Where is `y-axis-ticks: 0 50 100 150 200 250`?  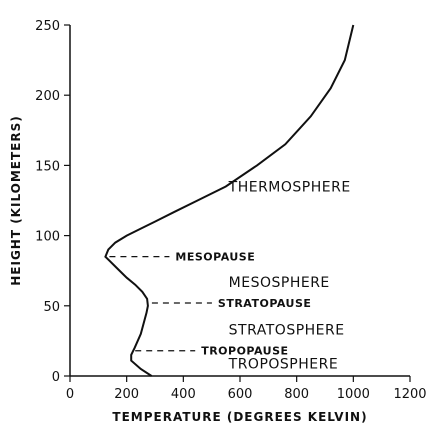 y-axis-ticks: 0 50 100 150 200 250 is located at coordinates (52, 202).